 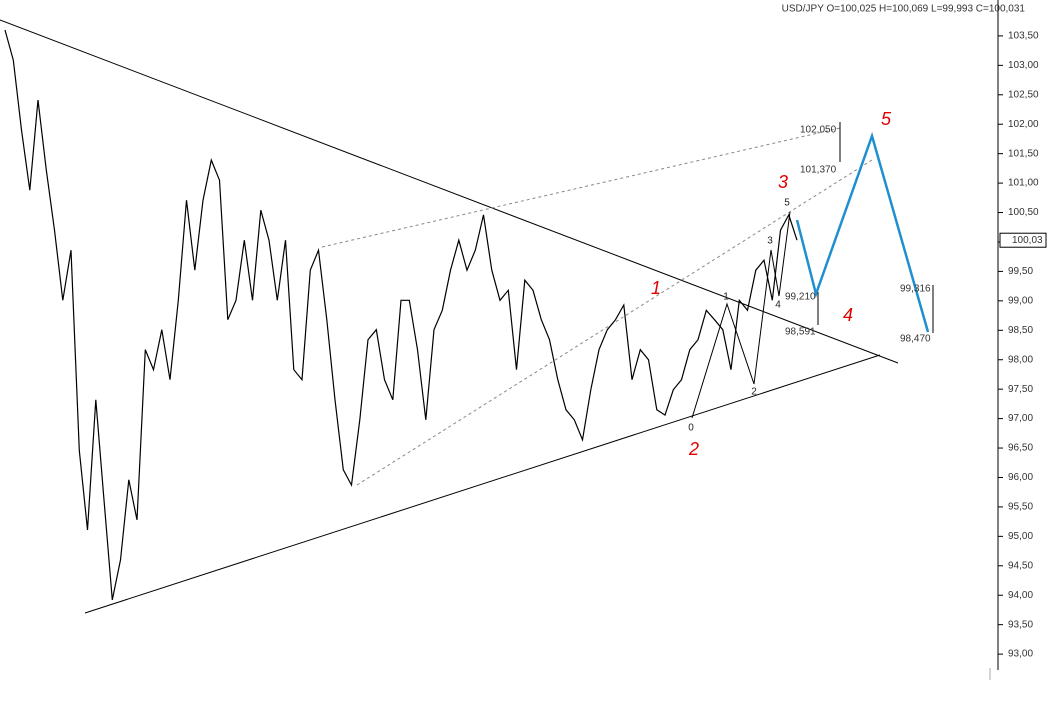 What do you see at coordinates (1027, 240) in the screenshot?
I see `last-price-label: 100,03` at bounding box center [1027, 240].